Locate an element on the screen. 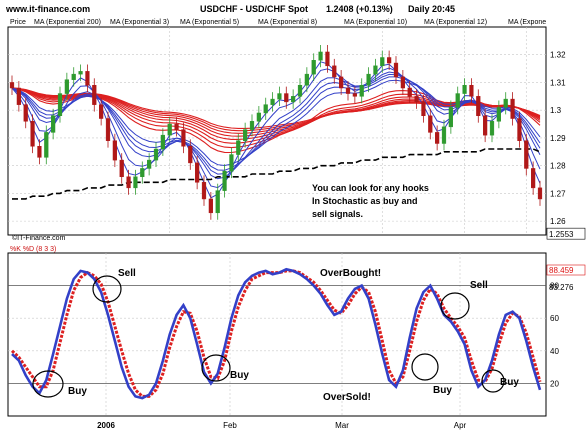 This screenshot has height=440, width=586. symbol-title: USDCHF - USD/CHF Spot is located at coordinates (254, 9).